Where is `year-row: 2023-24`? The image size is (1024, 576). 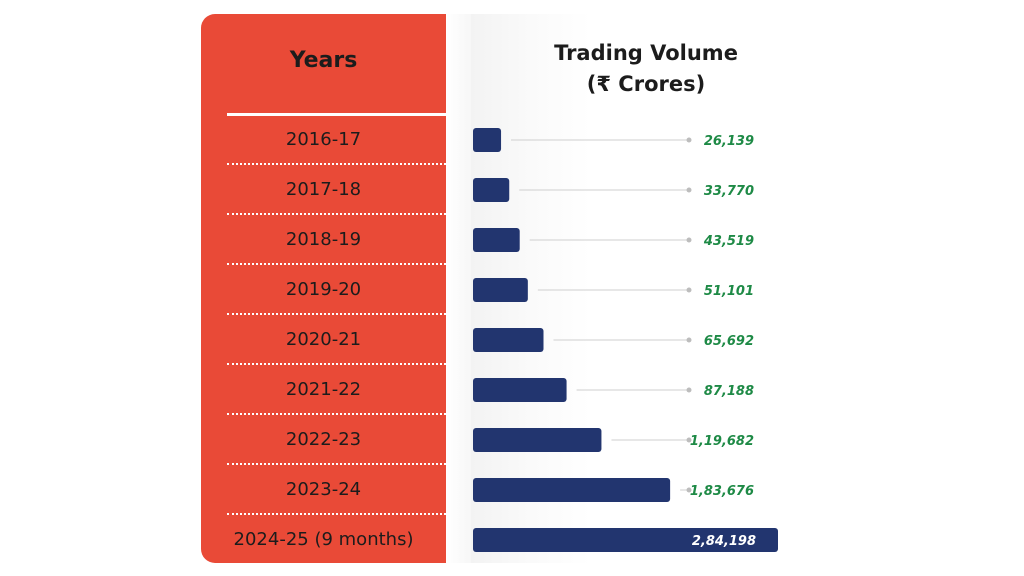 year-row: 2023-24 is located at coordinates (323, 490).